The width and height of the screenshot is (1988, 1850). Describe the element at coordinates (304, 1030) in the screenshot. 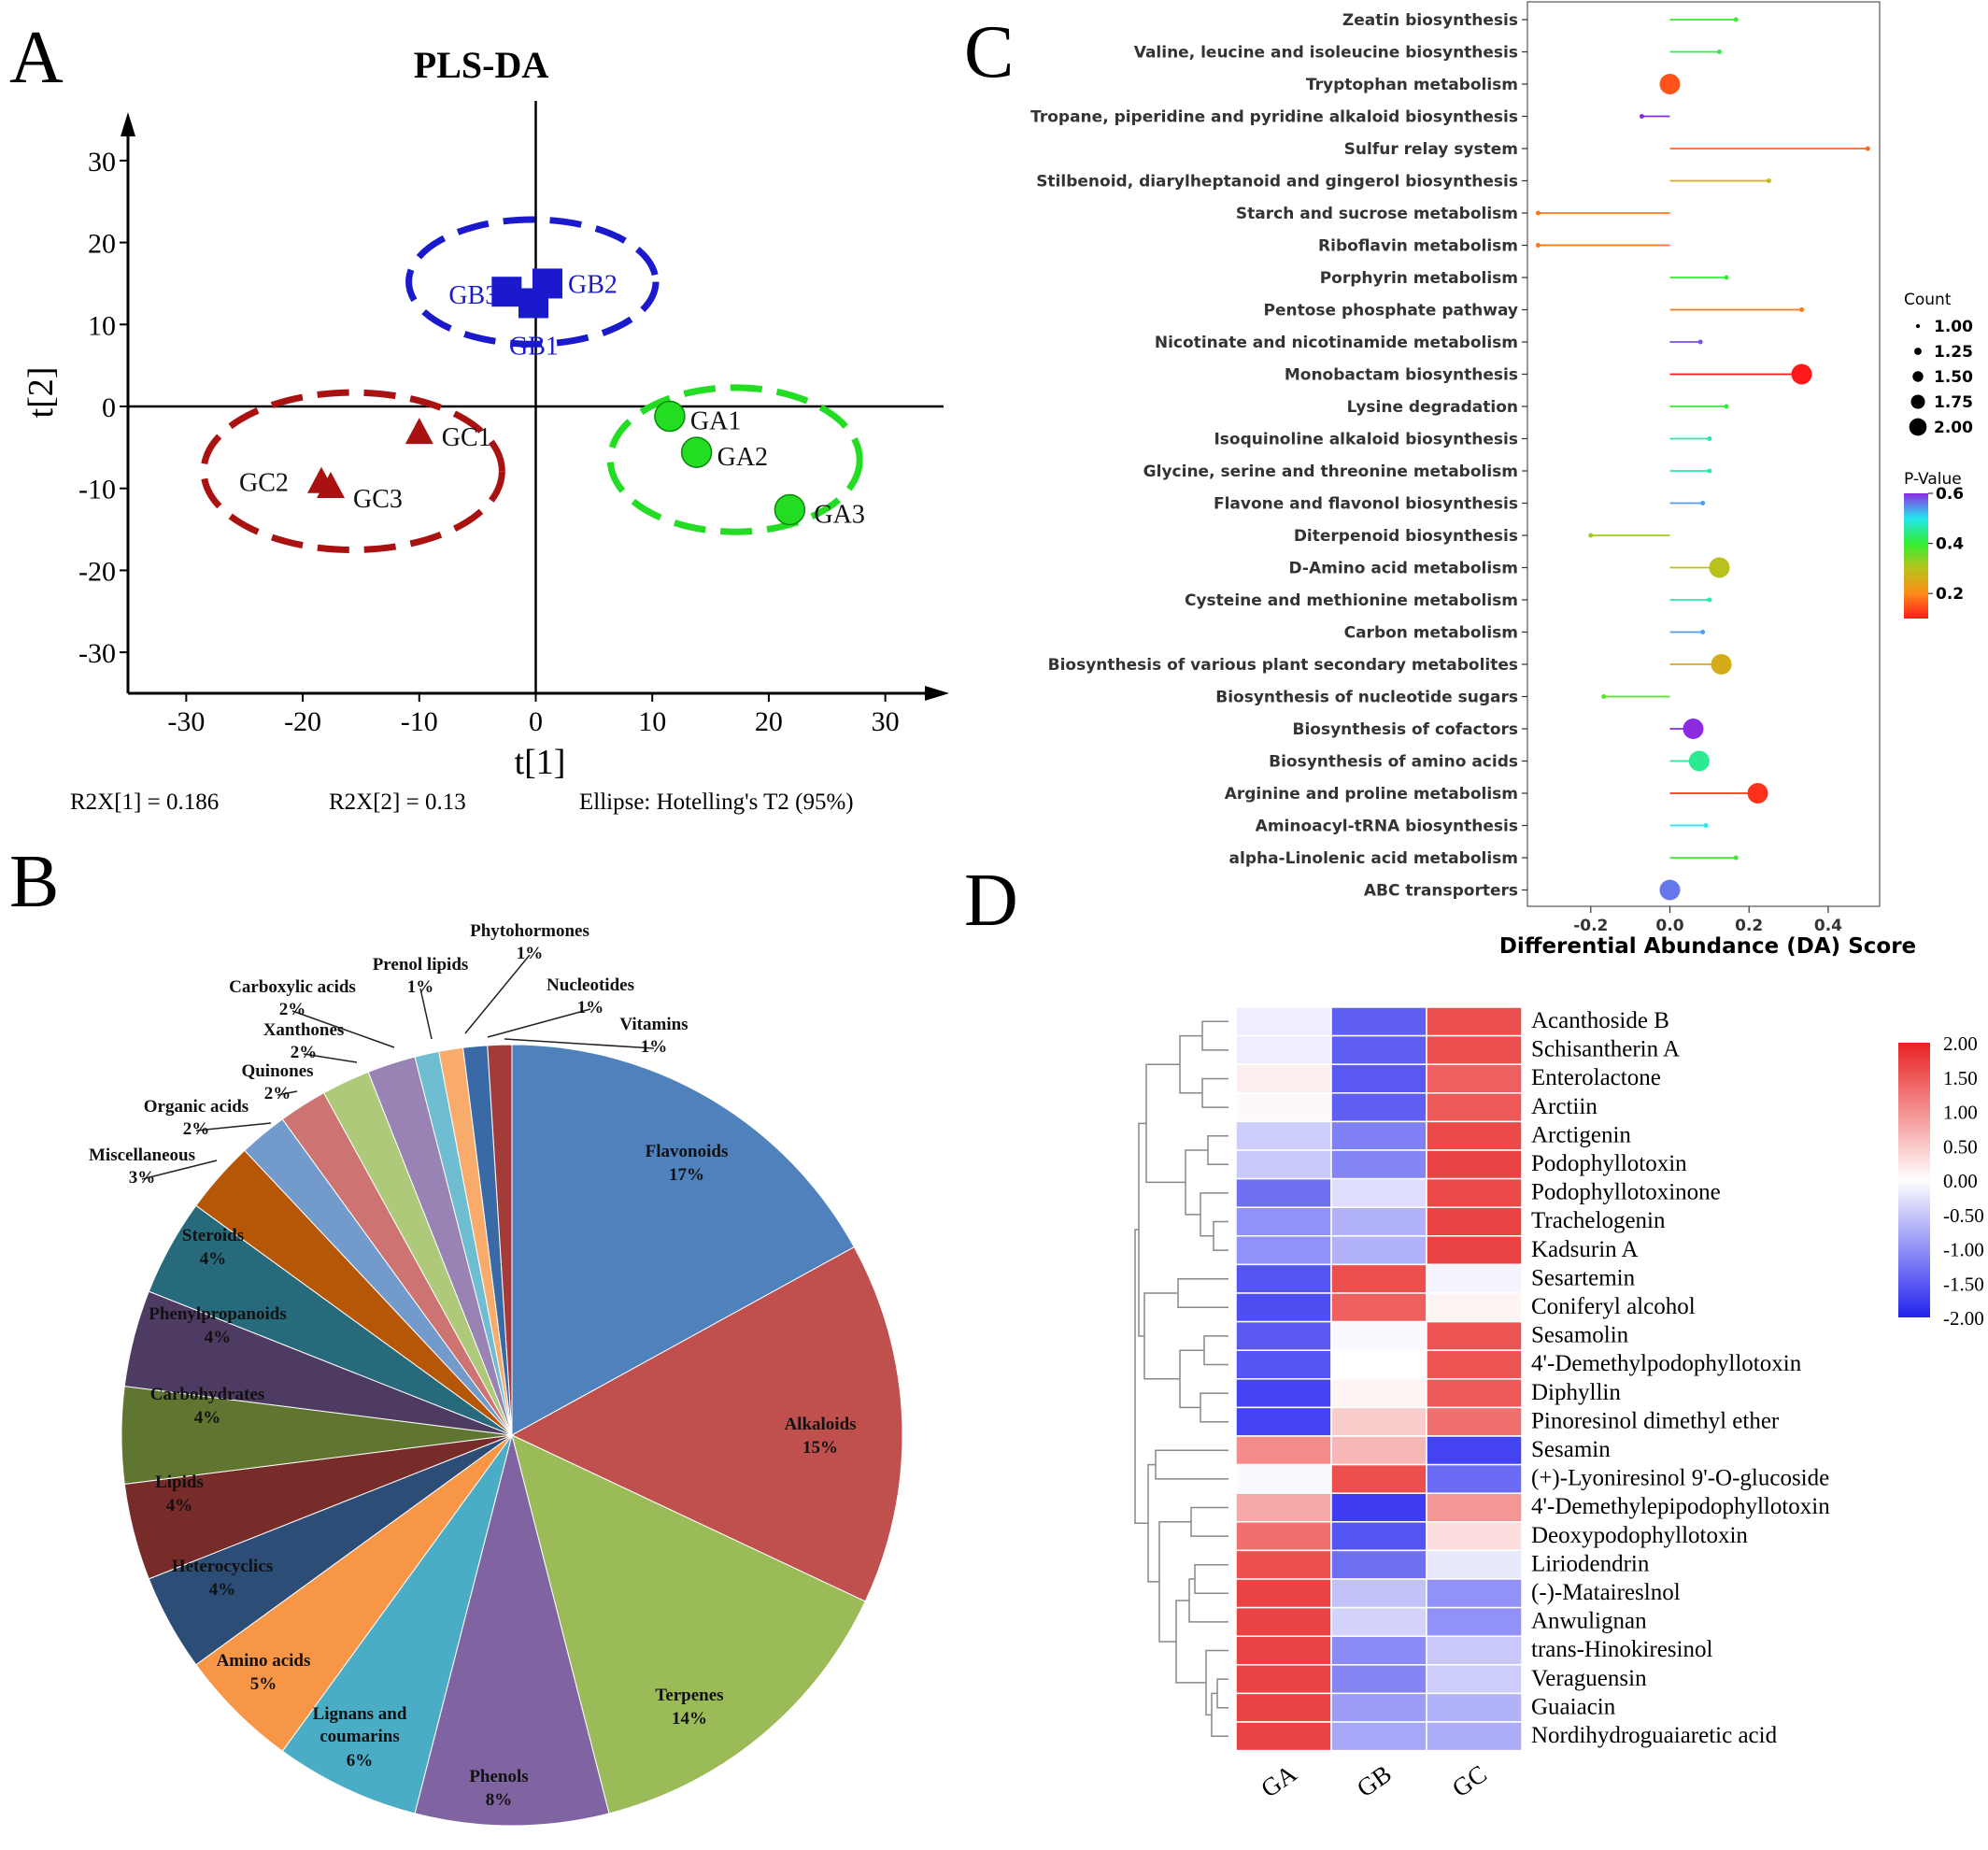

I see `pie-label-14: Xanthones` at that location.